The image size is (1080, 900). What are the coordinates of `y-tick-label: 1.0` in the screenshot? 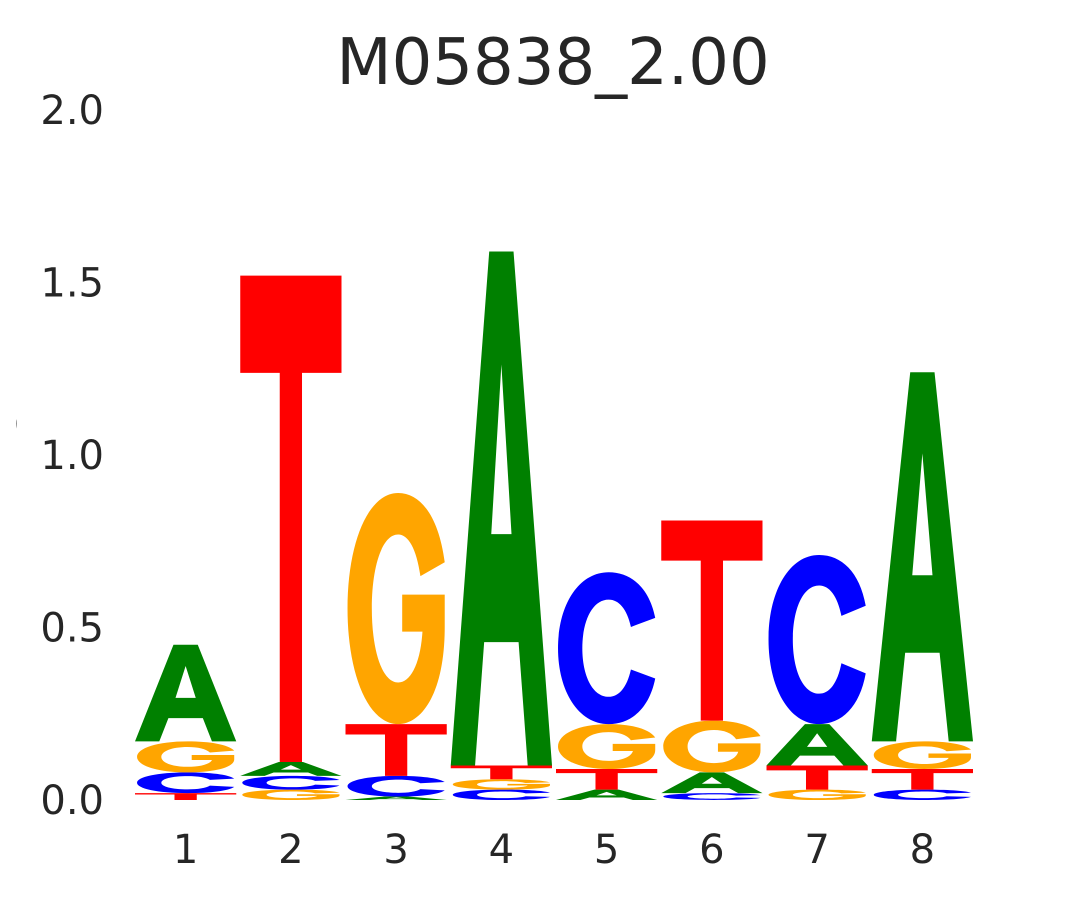 It's located at (72, 456).